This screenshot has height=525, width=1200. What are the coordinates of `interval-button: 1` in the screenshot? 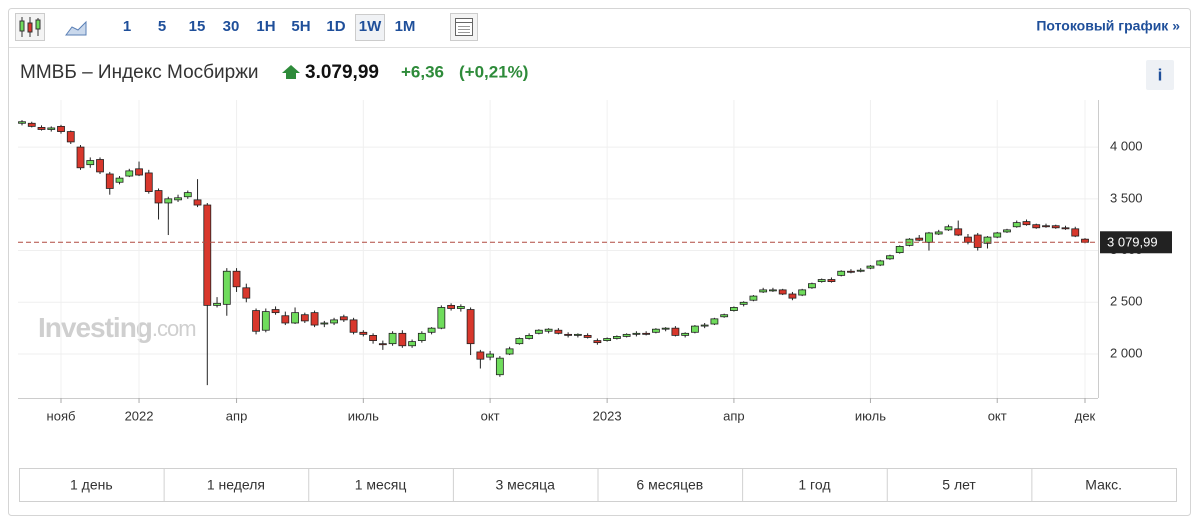 It's located at (127, 26).